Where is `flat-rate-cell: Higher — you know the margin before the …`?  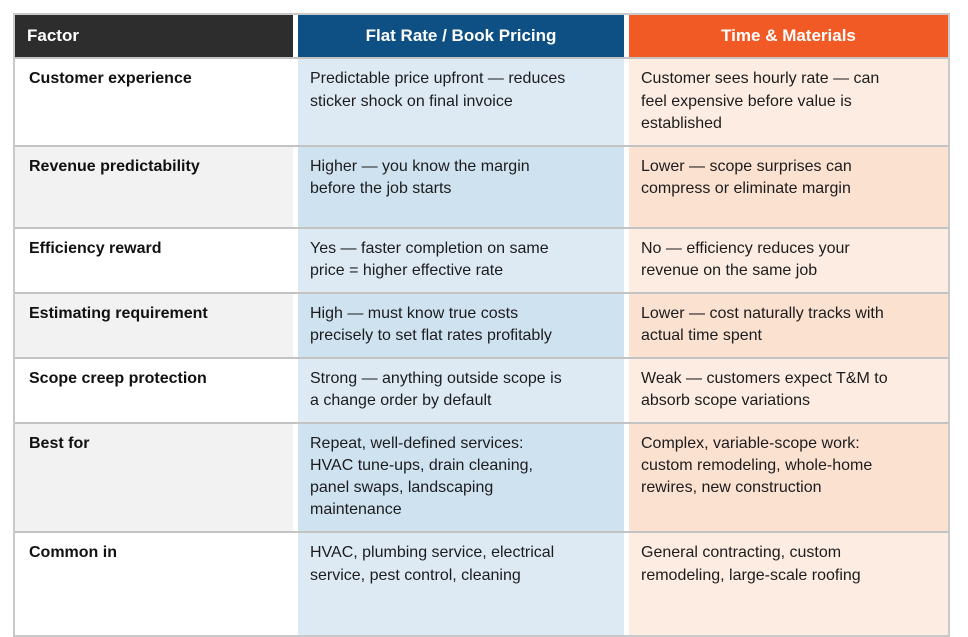
flat-rate-cell: Higher — you know the margin before the … is located at coordinates (461, 186).